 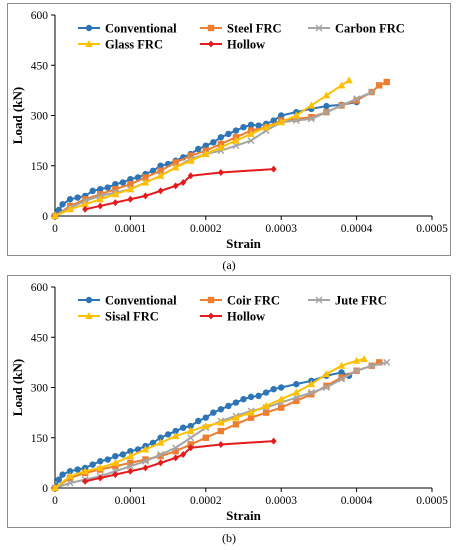 I want to click on x-tick-label: 0.0001, so click(x=131, y=501).